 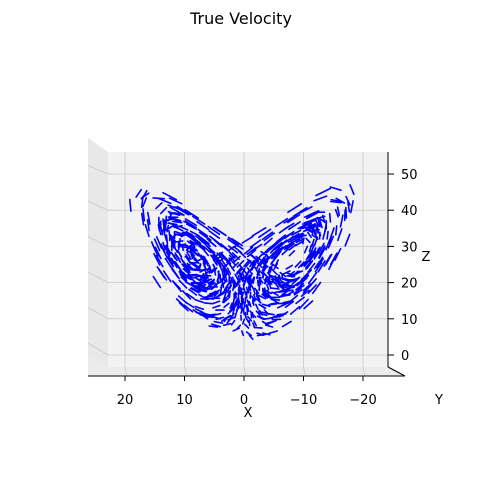 I want to click on quiver-arrows, so click(x=242, y=262).